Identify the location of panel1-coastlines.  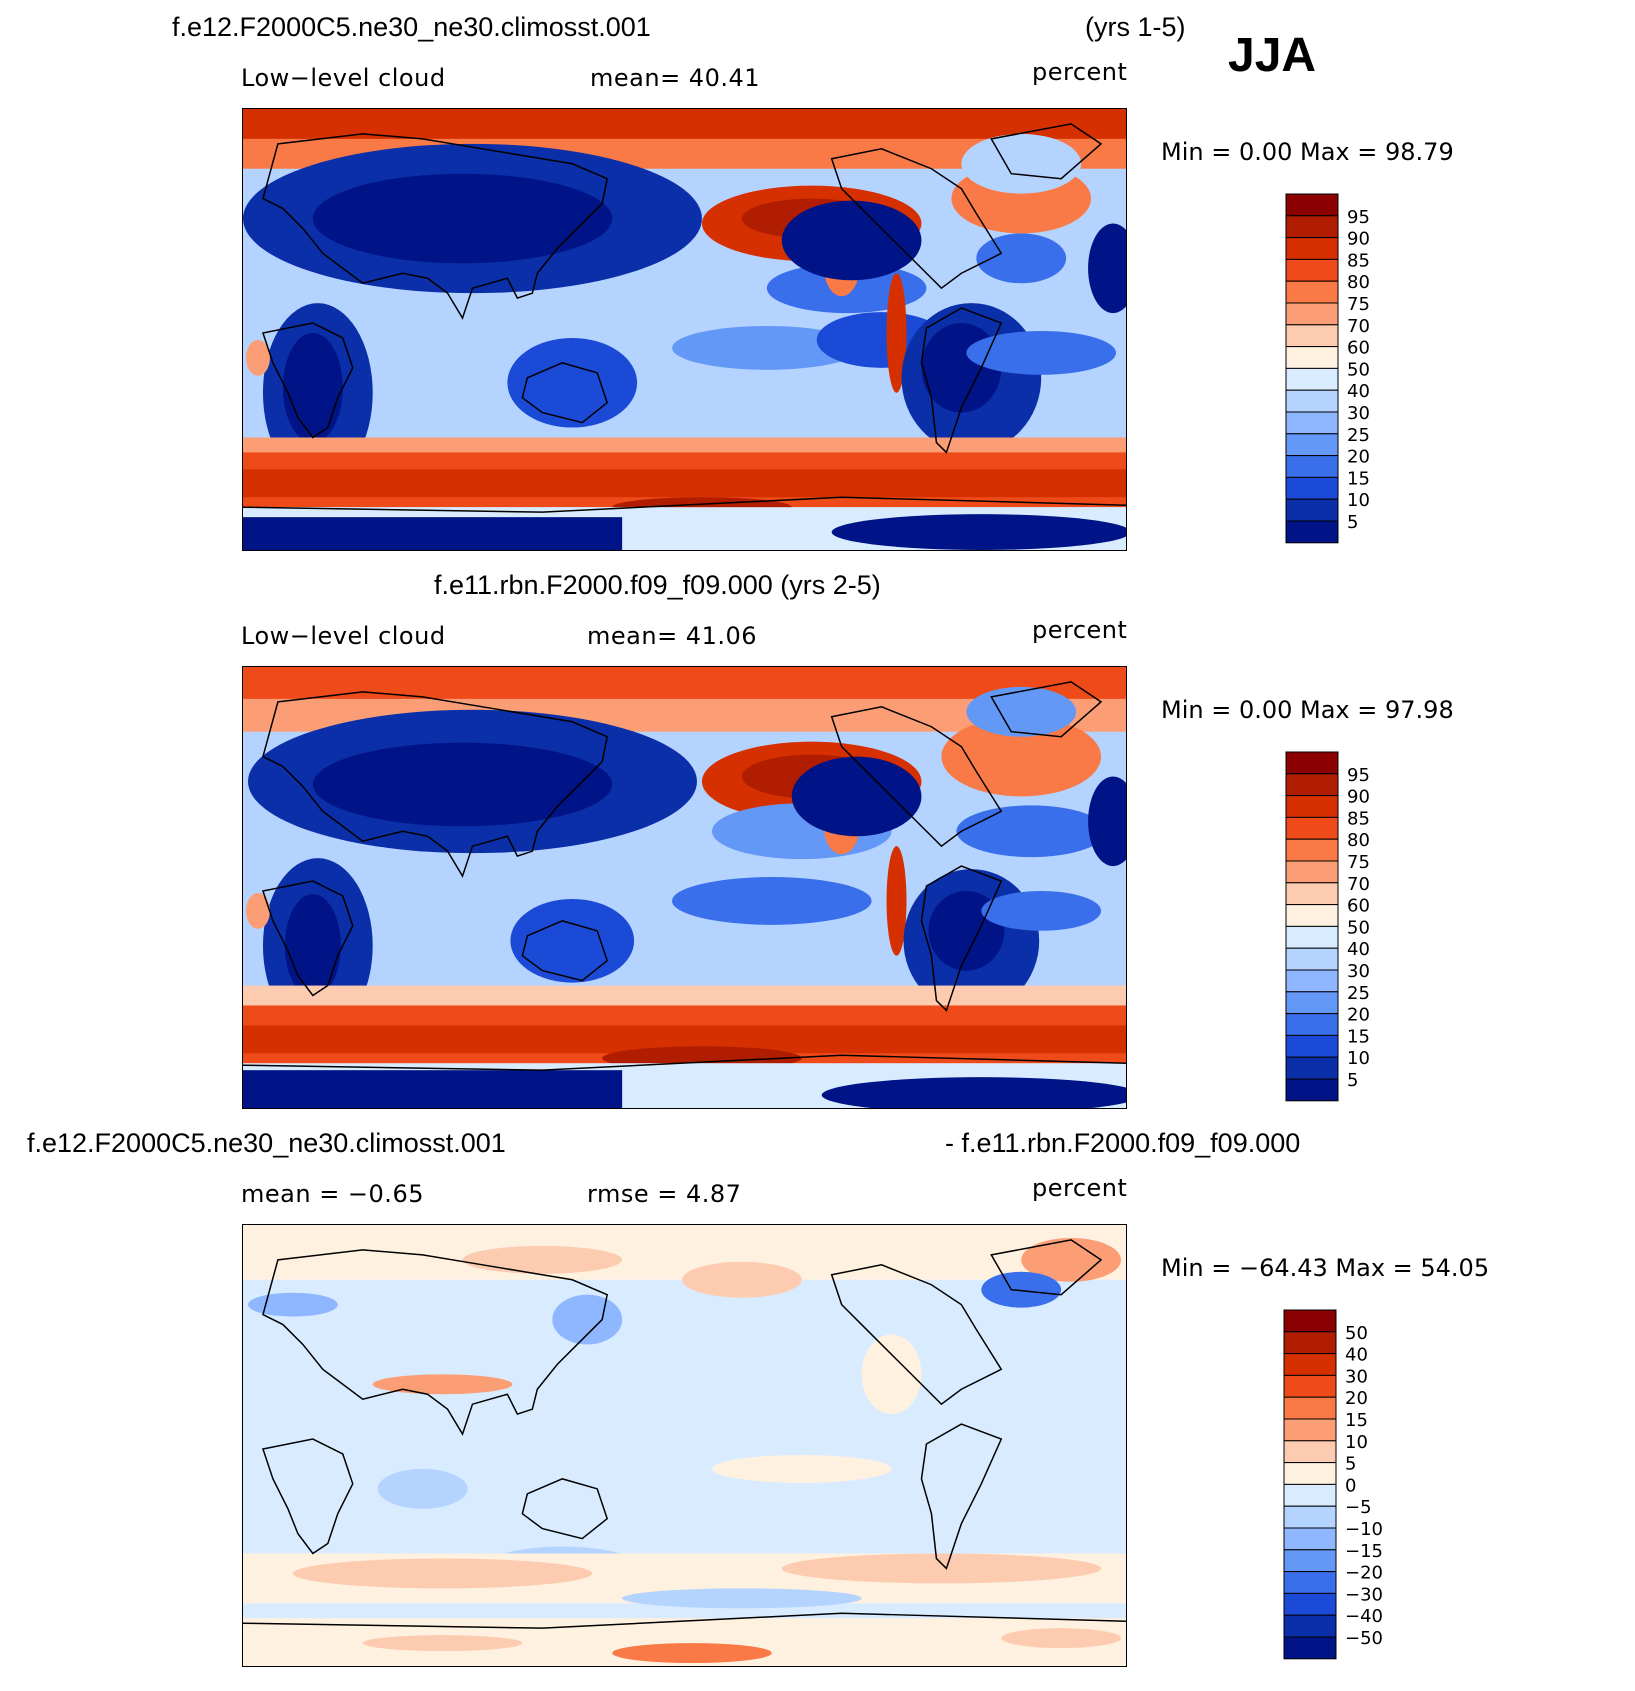
(684, 318).